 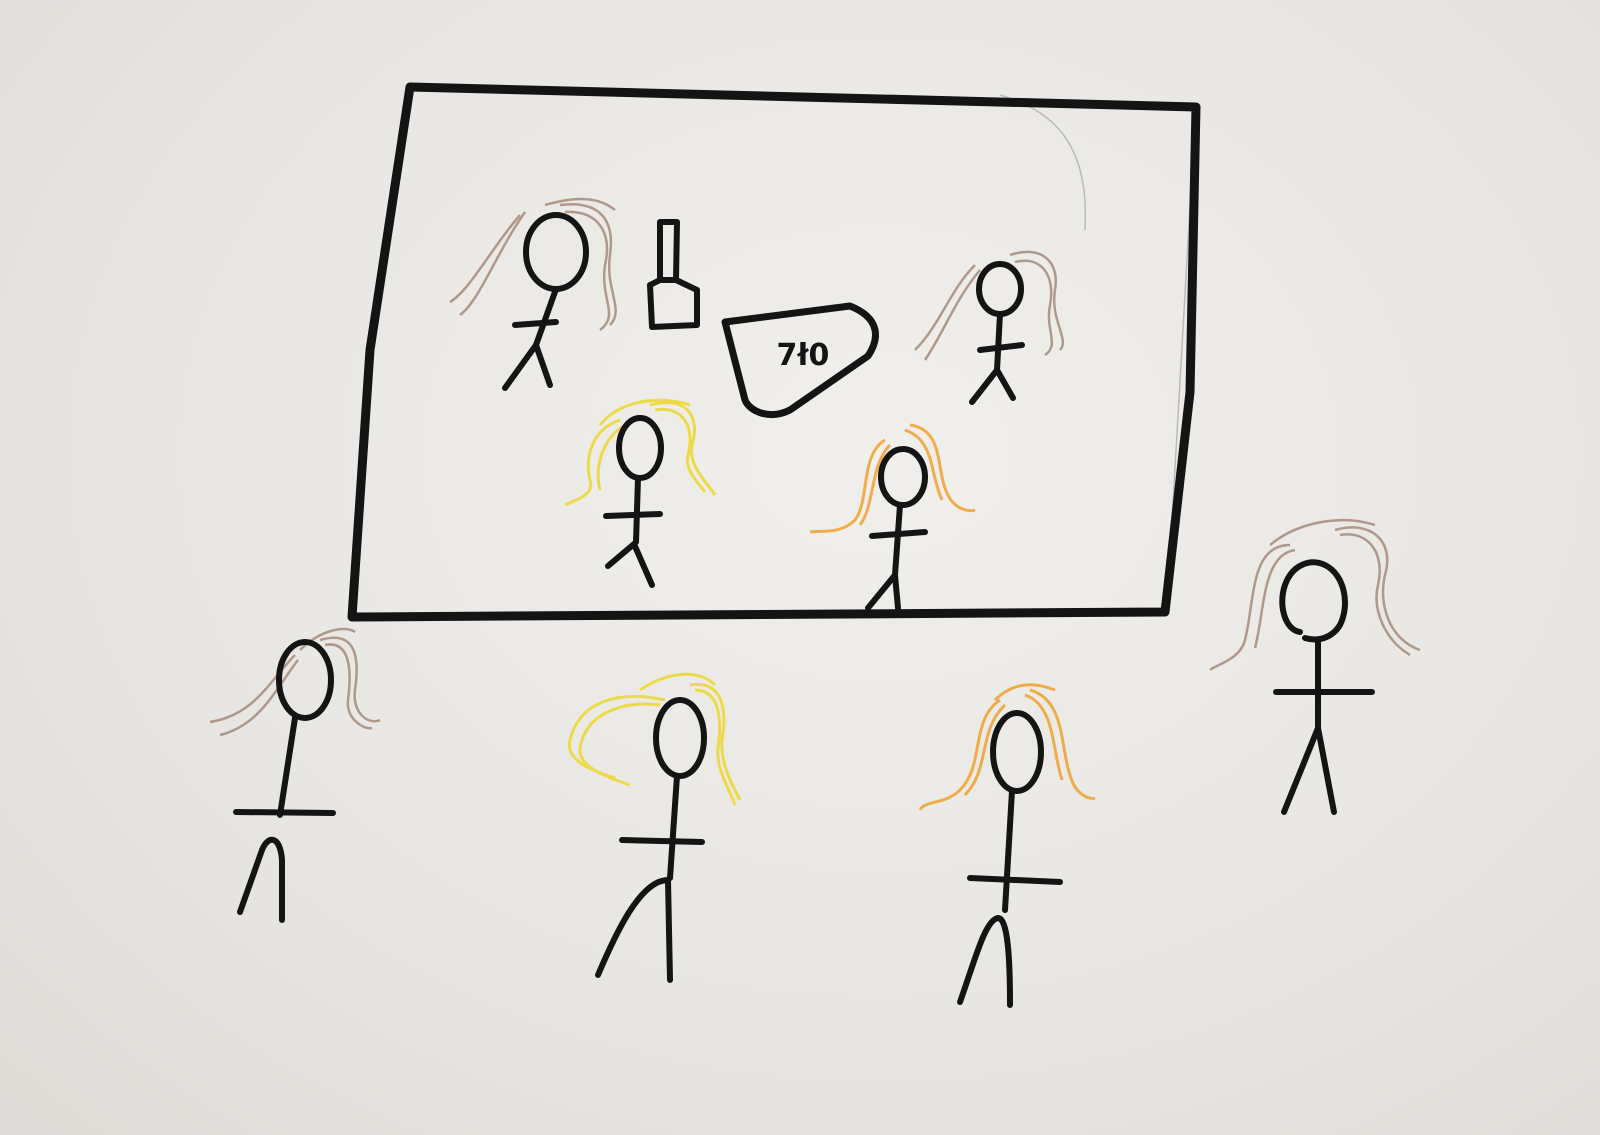 I want to click on viewer-figure-brown-right, so click(x=1315, y=667).